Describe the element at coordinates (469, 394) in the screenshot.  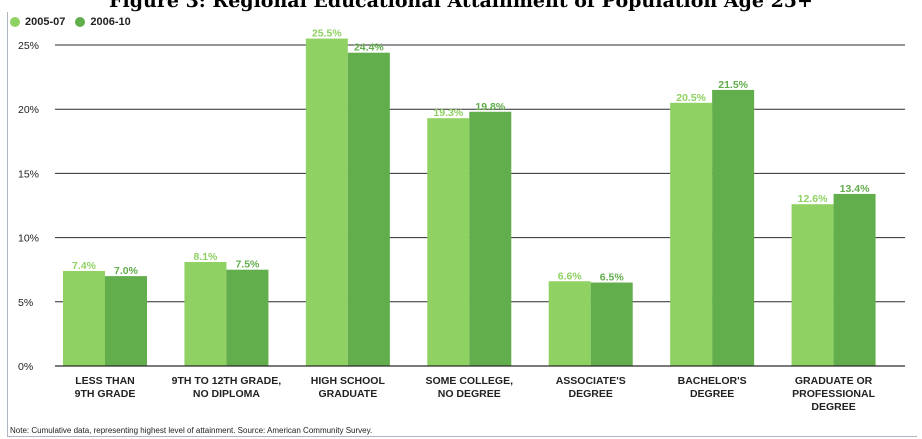
I see `x-tick-label: NO DEGREE` at that location.